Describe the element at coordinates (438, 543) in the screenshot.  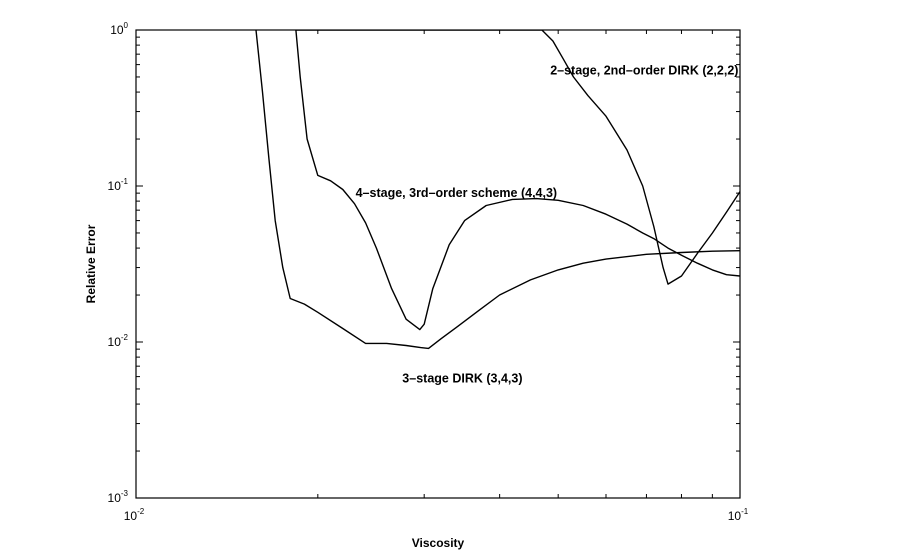
I see `x-axis-label: Viscosity` at that location.